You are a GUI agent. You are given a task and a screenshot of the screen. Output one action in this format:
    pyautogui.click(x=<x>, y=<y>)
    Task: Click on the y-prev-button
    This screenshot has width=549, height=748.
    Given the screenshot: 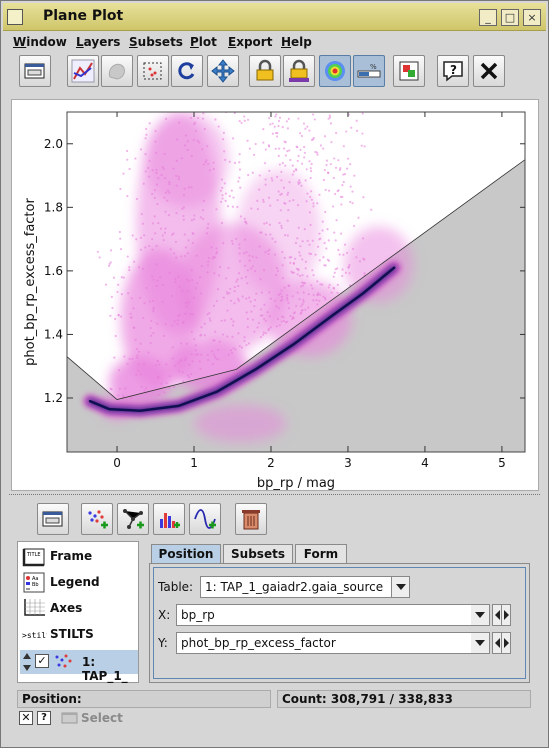 What is the action you would take?
    pyautogui.click(x=496, y=643)
    